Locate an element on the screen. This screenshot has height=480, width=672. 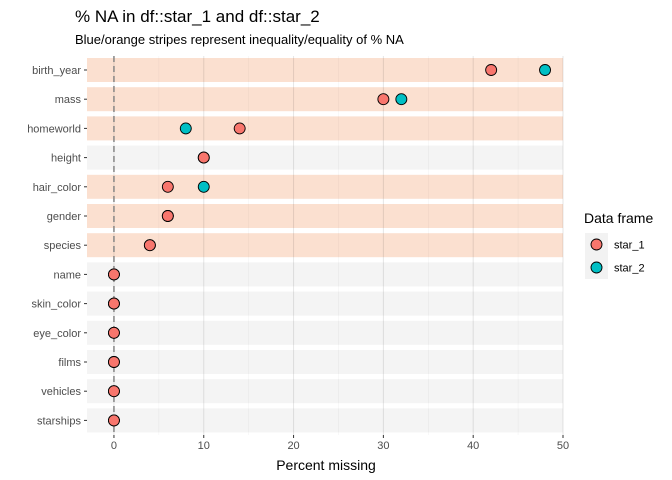
point-star_1-eye_color is located at coordinates (113, 332).